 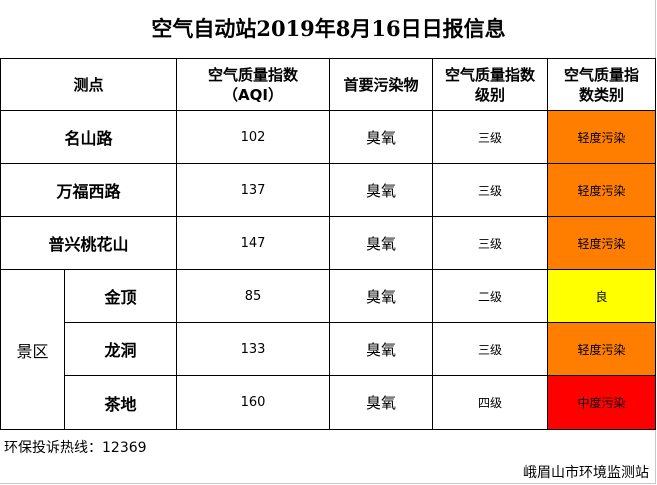 I want to click on table-row: 龙洞 133 臭氧 三级 轻度污染, so click(x=328, y=349).